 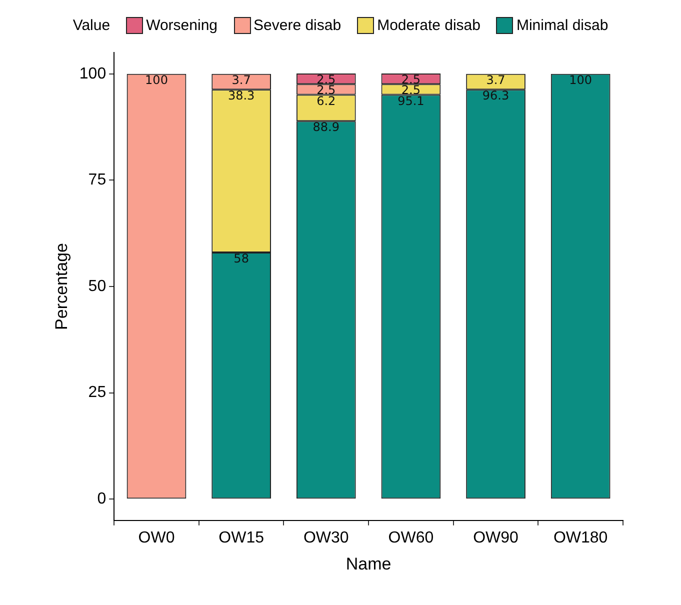 I want to click on x-tick-label: OW0, so click(x=156, y=537).